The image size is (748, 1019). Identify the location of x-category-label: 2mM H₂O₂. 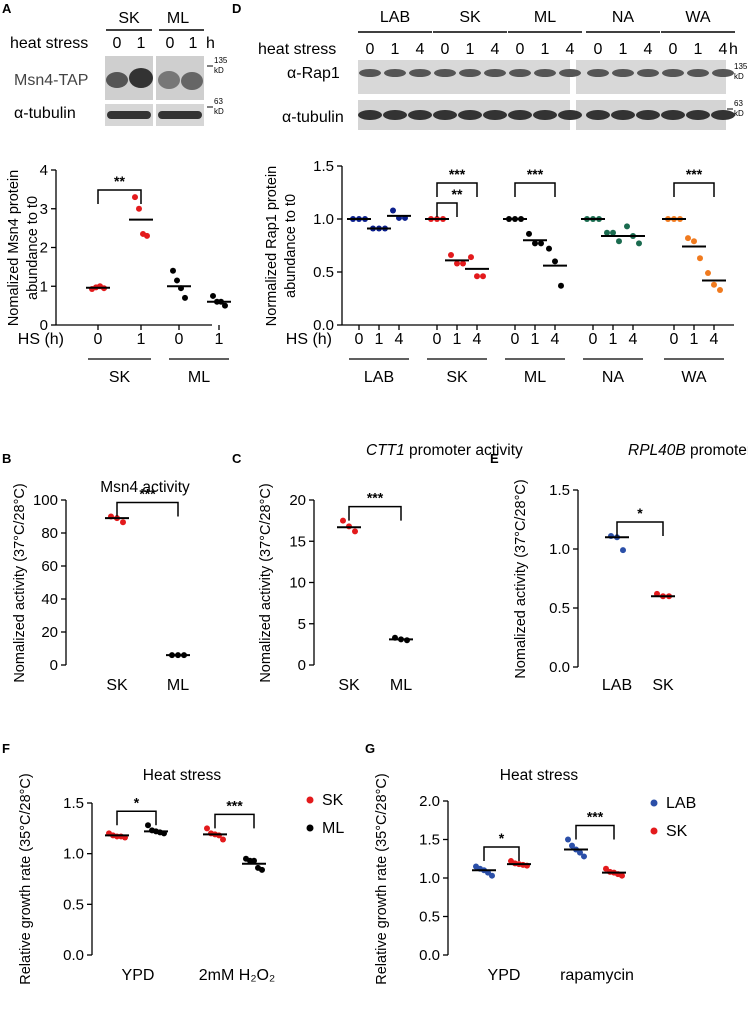
(237, 975).